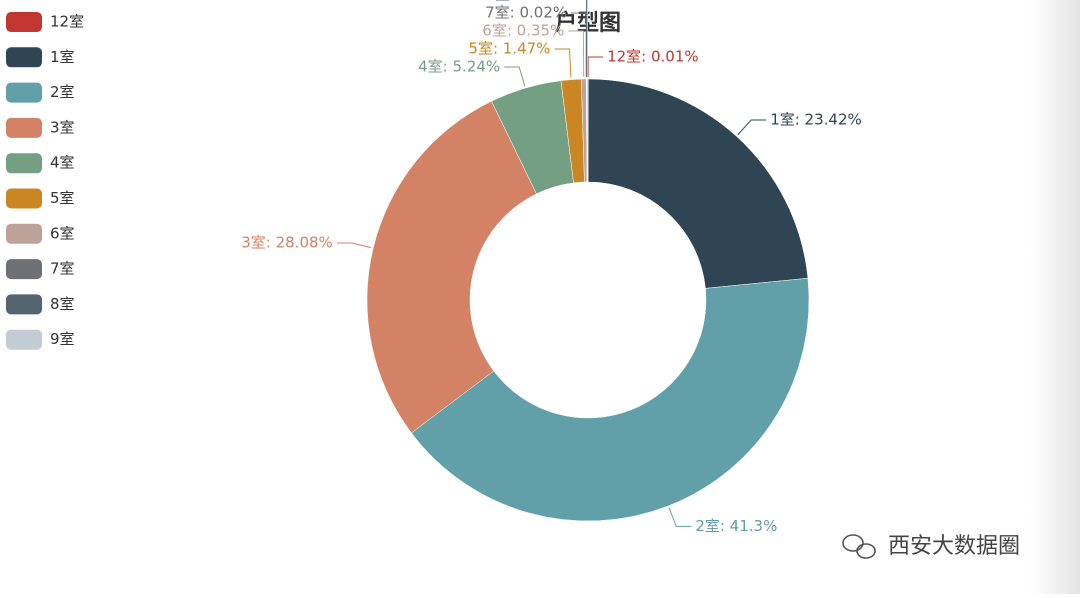  What do you see at coordinates (527, 1) in the screenshot?
I see `data-label: 8室: 0.03%` at bounding box center [527, 1].